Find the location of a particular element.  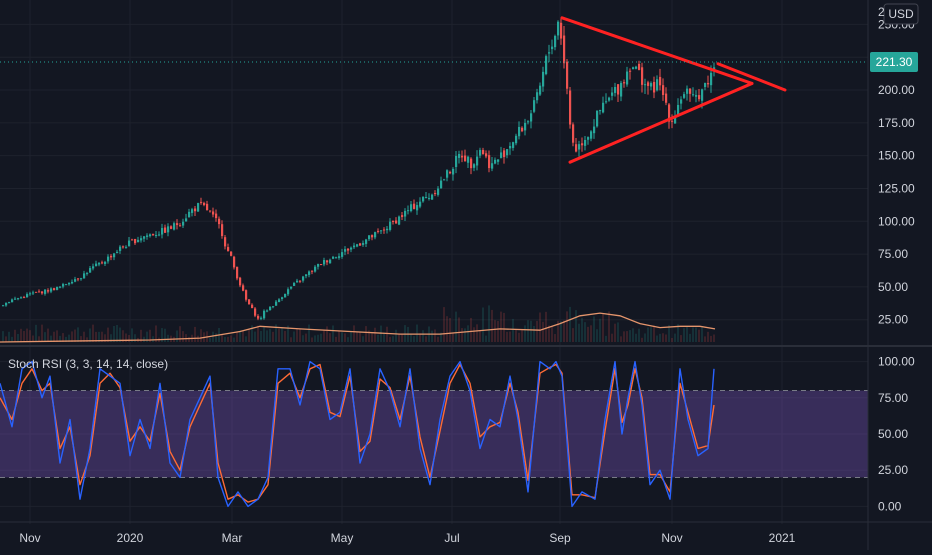

currency-label: USD is located at coordinates (901, 14).